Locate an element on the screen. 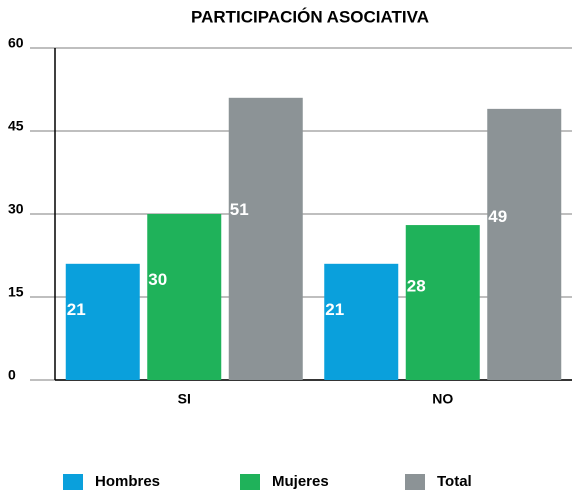 Image resolution: width=572 pixels, height=491 pixels. y-tick-label: 60 is located at coordinates (16, 43).